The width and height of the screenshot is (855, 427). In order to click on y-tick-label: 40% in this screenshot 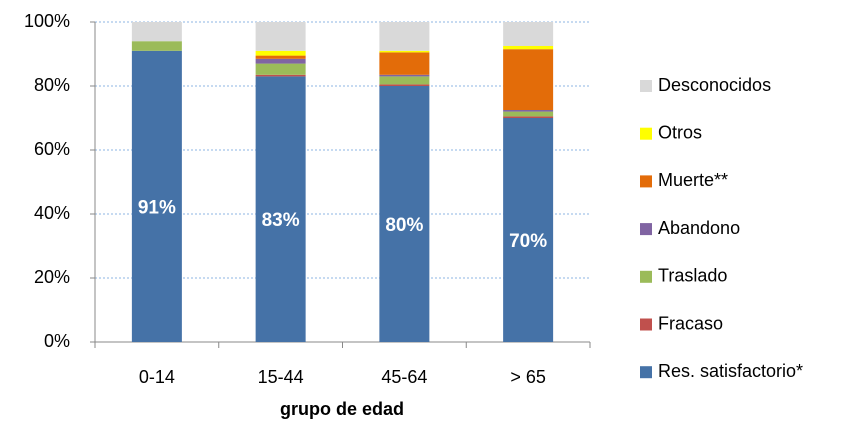, I will do `click(52, 213)`.